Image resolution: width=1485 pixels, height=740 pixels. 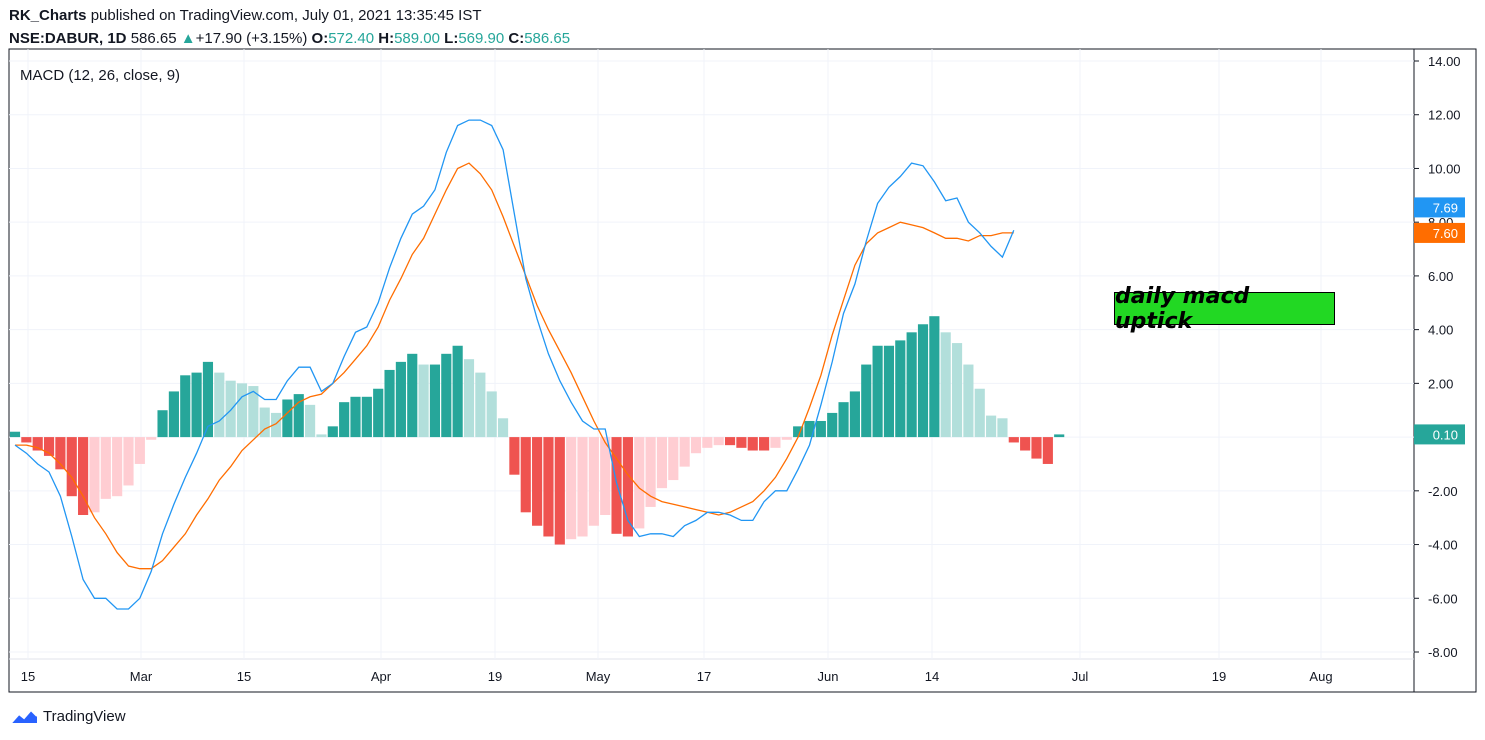 I want to click on x-tick-label: May, so click(x=598, y=676).